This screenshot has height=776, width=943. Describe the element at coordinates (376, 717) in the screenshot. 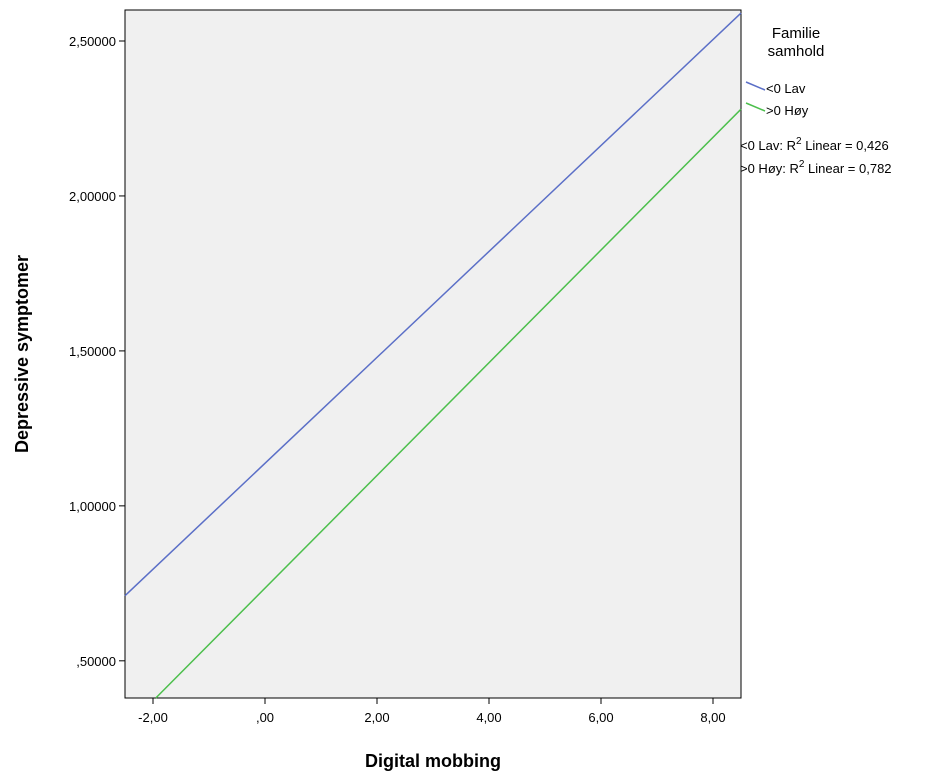

I see `x-tick-label: 2,00` at that location.